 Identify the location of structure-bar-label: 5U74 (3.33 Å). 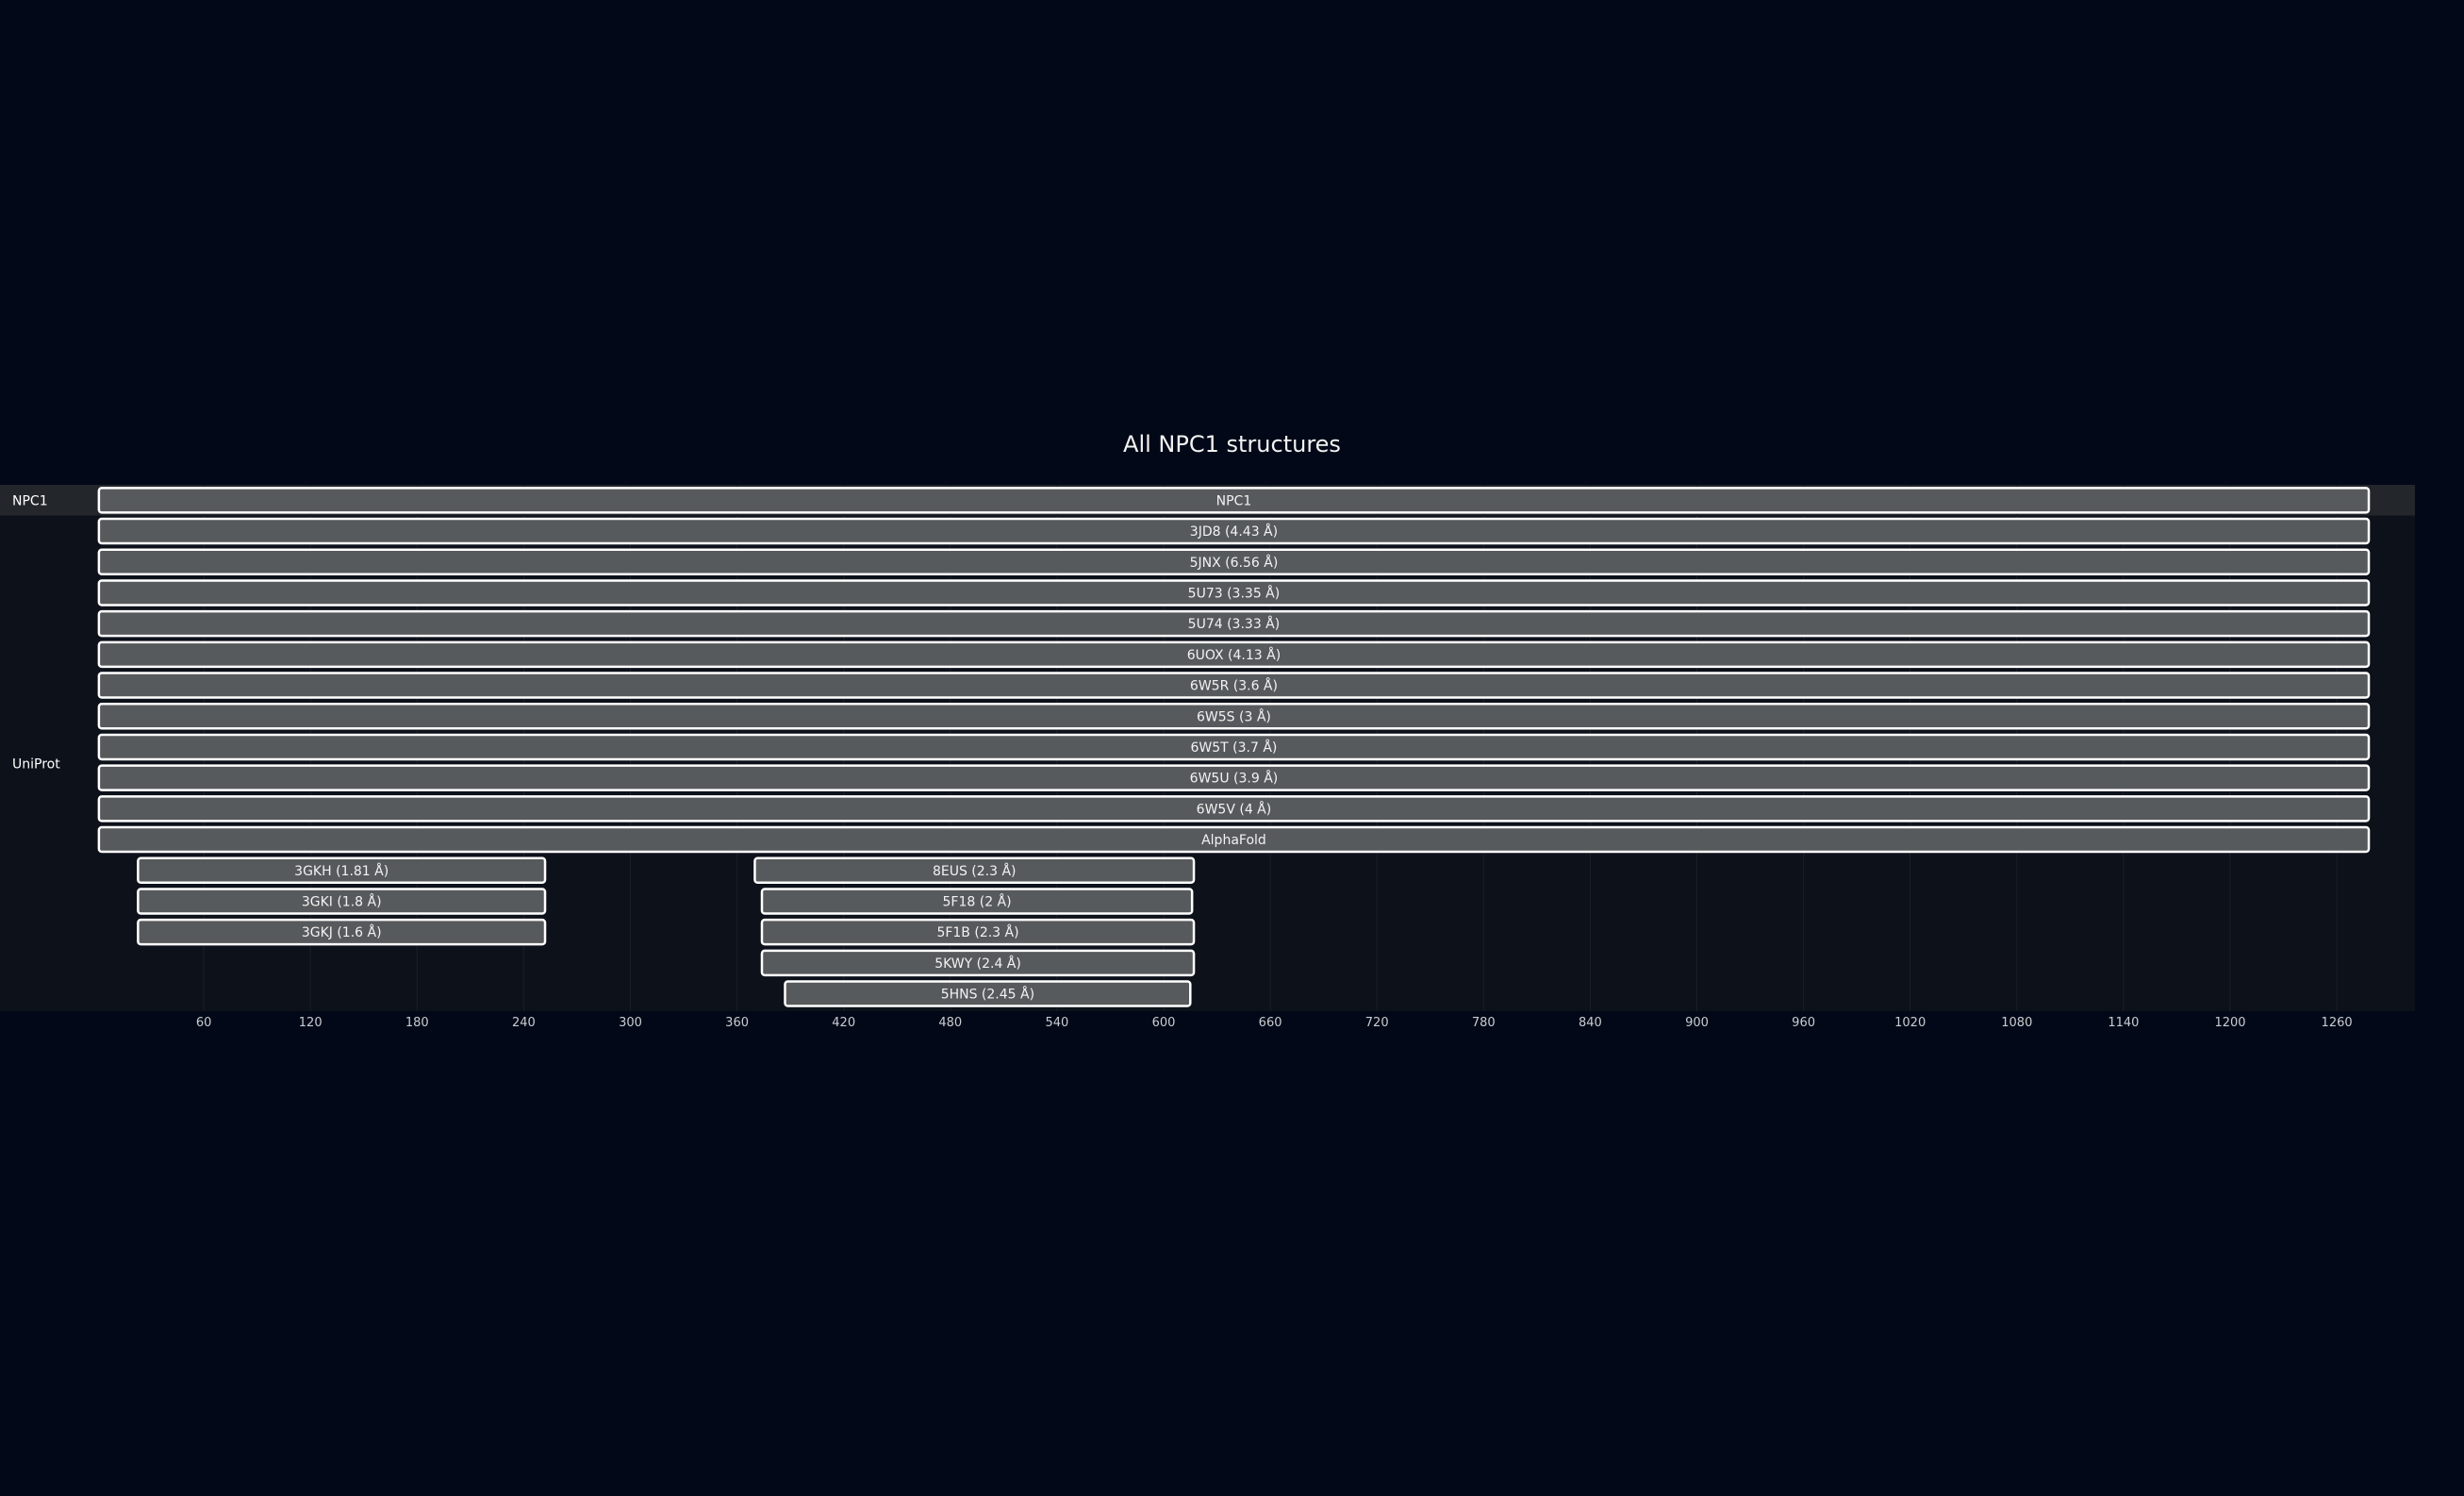
(1234, 624).